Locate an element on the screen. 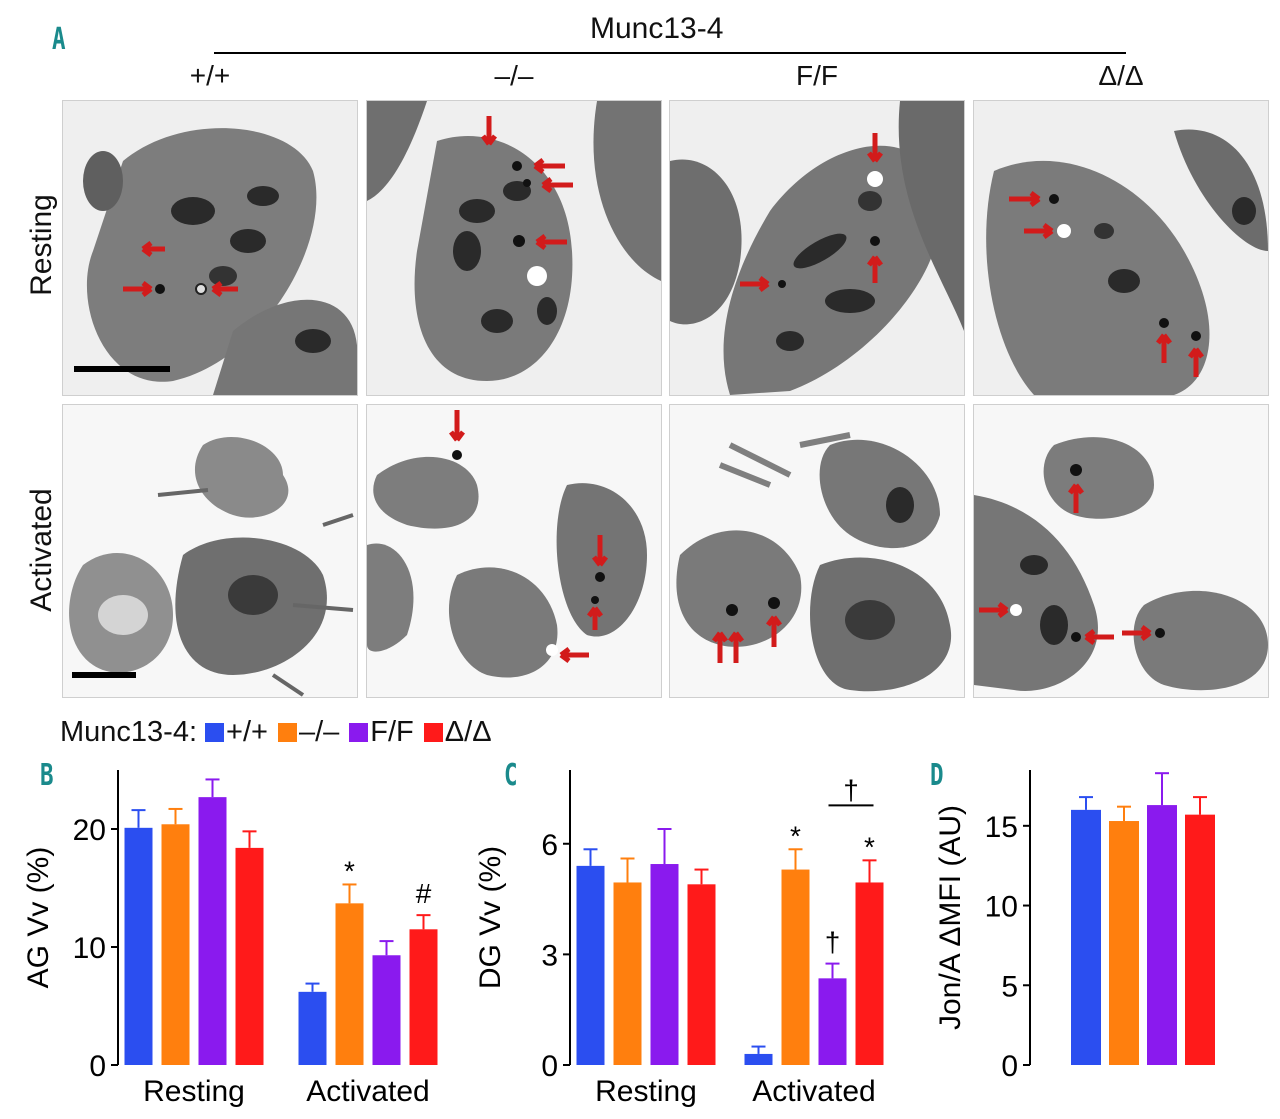 The height and width of the screenshot is (1119, 1280). y-tick-label-b: 0 is located at coordinates (97, 1066).